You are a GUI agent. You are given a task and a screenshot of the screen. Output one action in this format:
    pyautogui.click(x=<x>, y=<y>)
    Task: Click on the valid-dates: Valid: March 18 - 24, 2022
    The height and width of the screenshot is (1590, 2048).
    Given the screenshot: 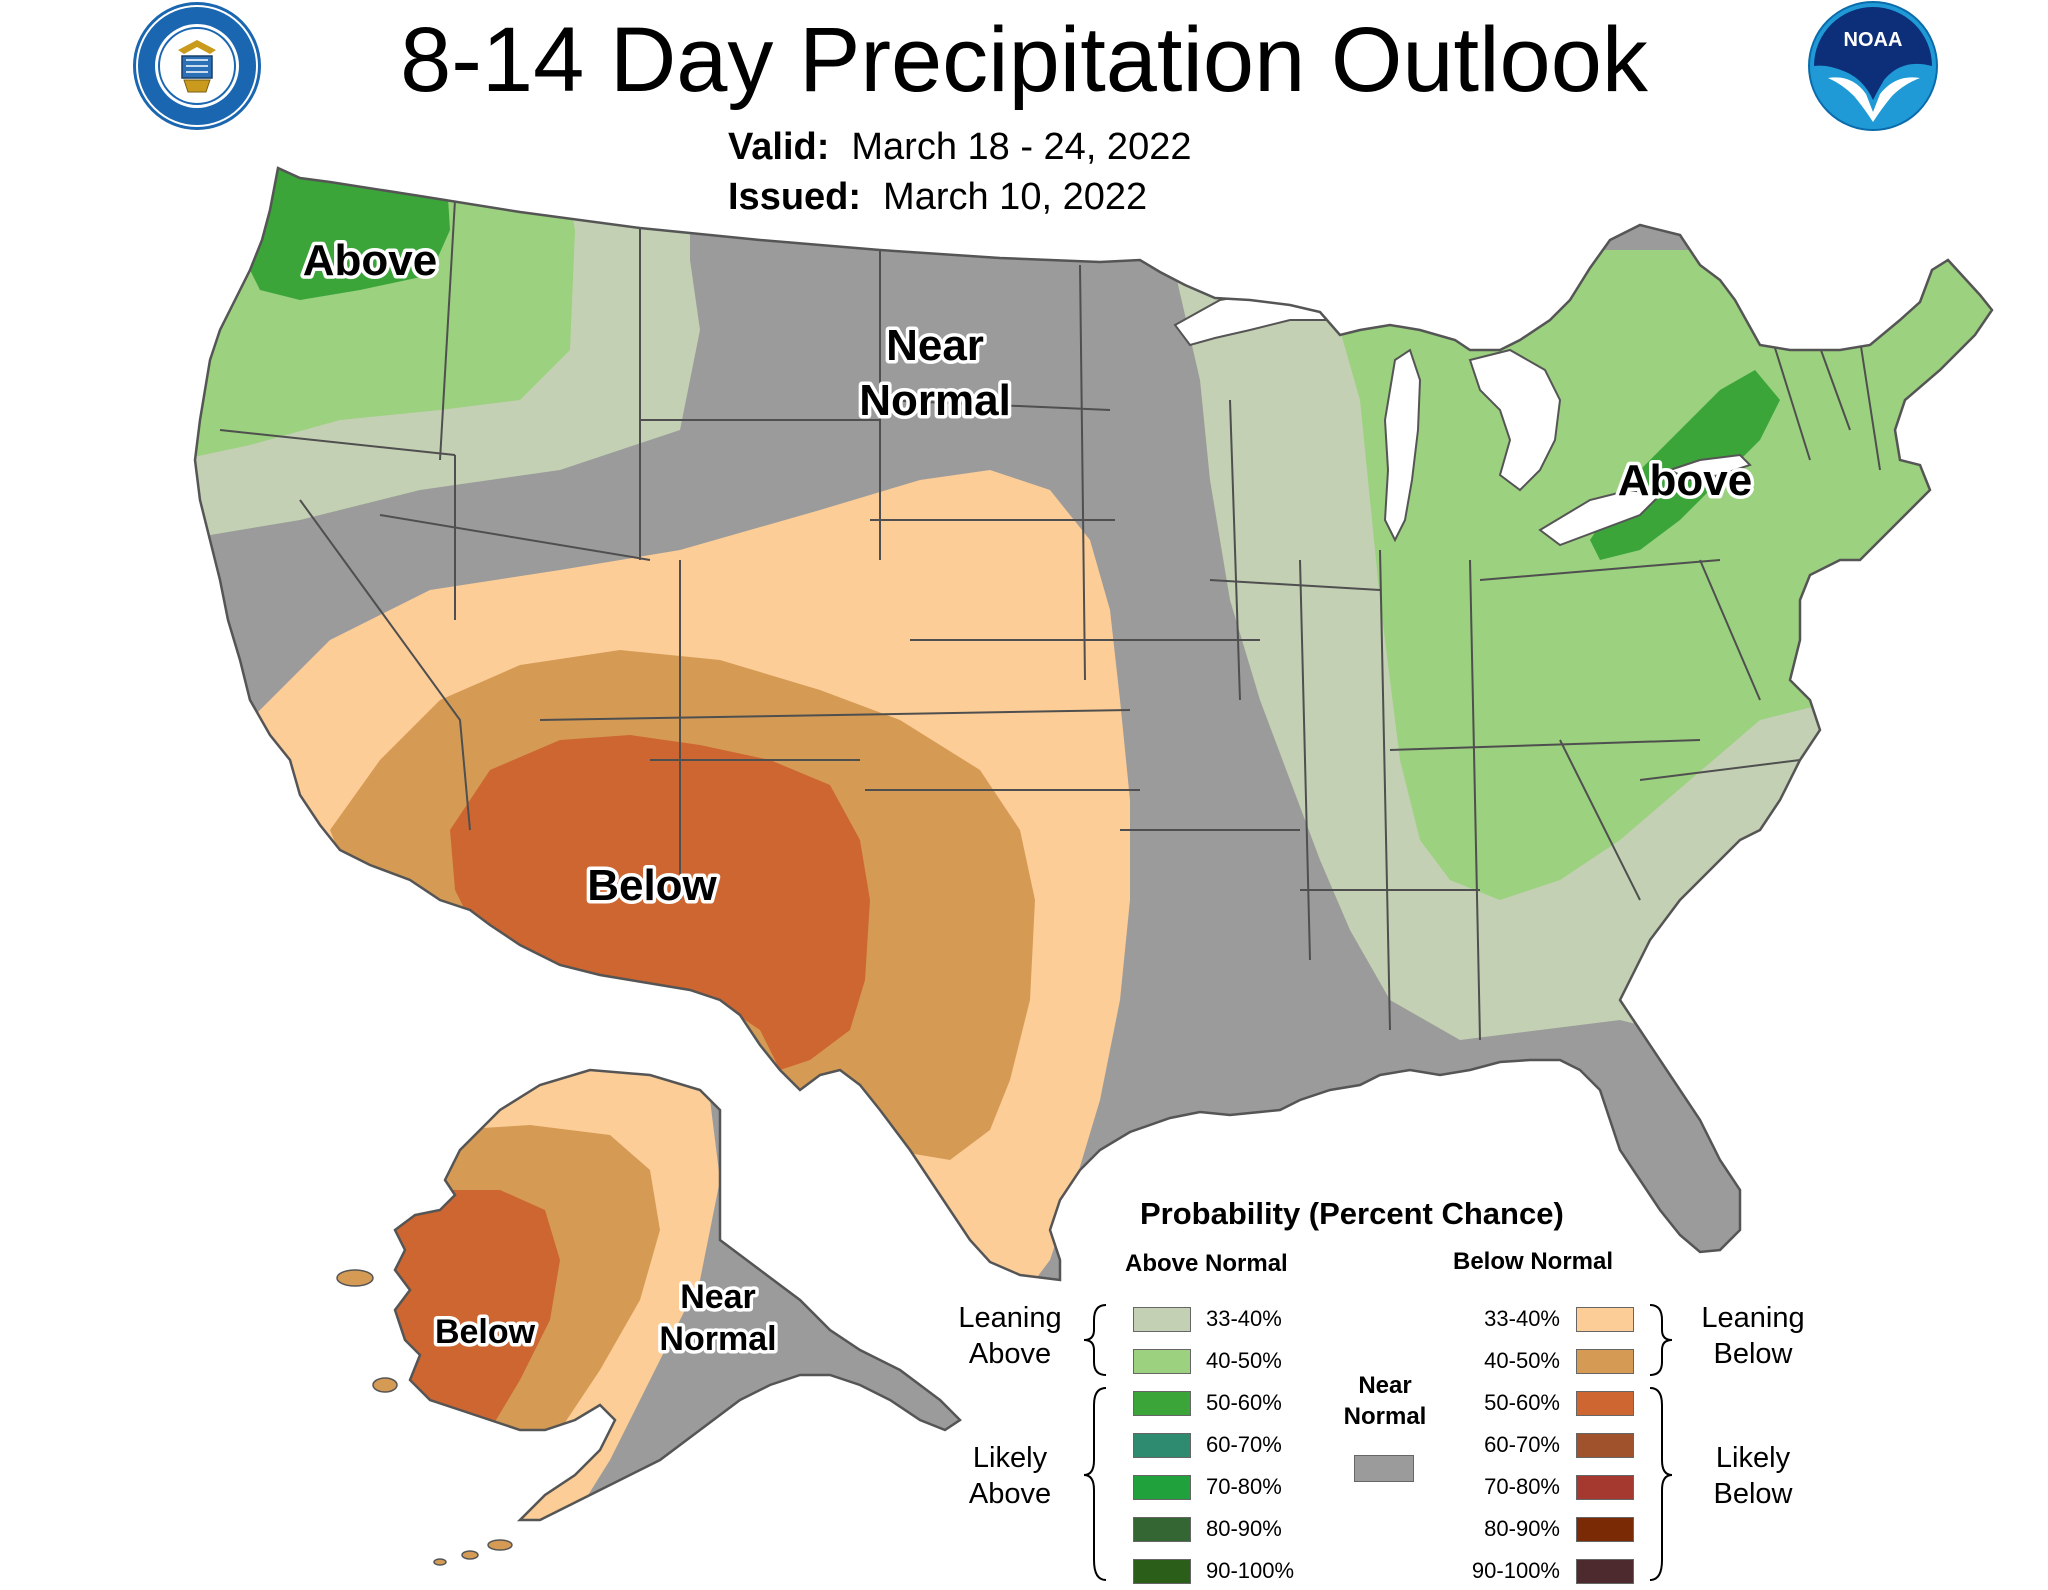 What is the action you would take?
    pyautogui.click(x=959, y=147)
    